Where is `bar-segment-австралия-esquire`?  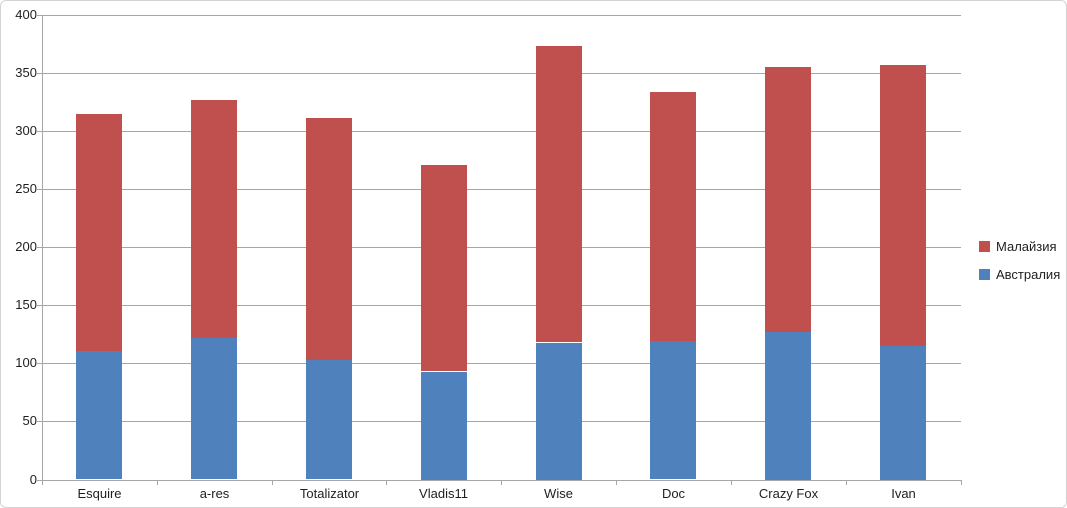 bar-segment-австралия-esquire is located at coordinates (99, 415).